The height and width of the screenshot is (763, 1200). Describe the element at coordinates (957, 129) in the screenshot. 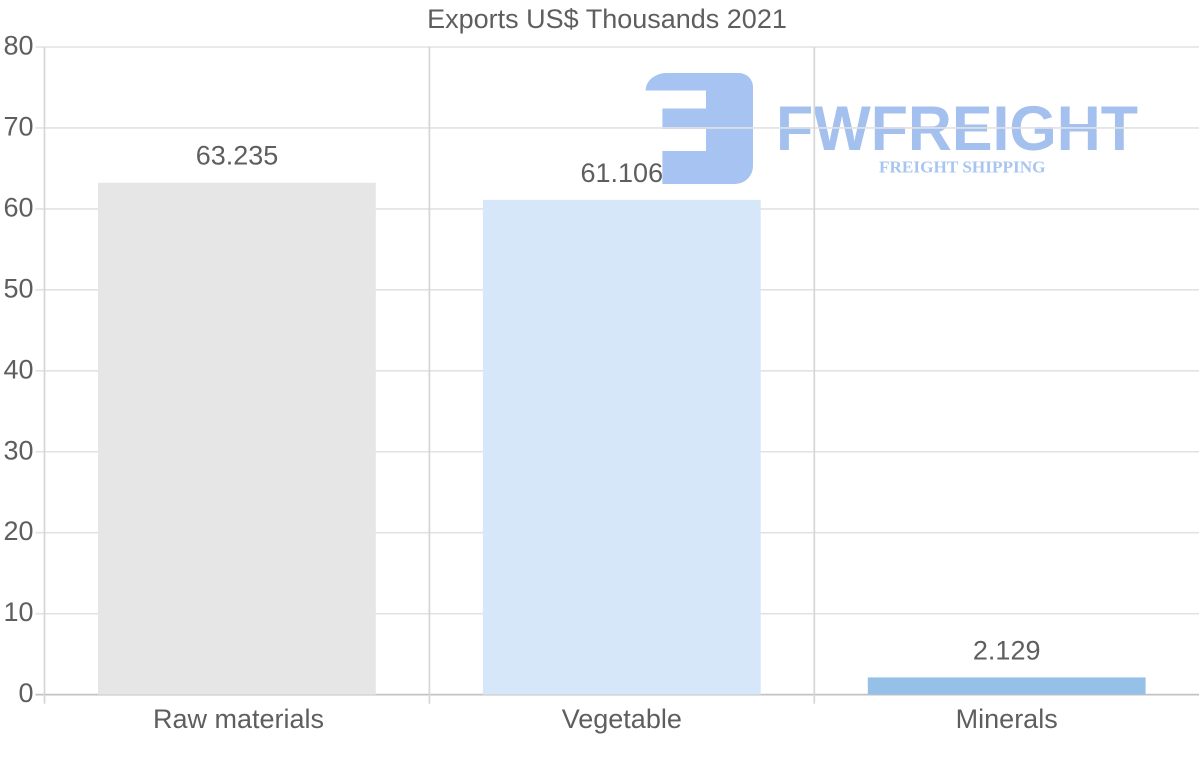

I see `svg-text: FWFREIGHT` at that location.